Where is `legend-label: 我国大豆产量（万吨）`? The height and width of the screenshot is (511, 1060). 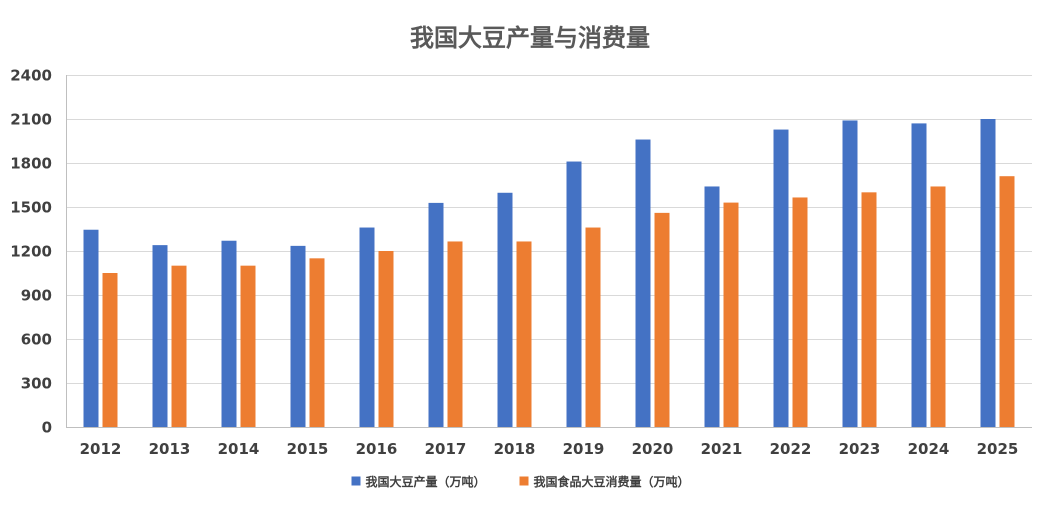 legend-label: 我国大豆产量（万吨） is located at coordinates (426, 481).